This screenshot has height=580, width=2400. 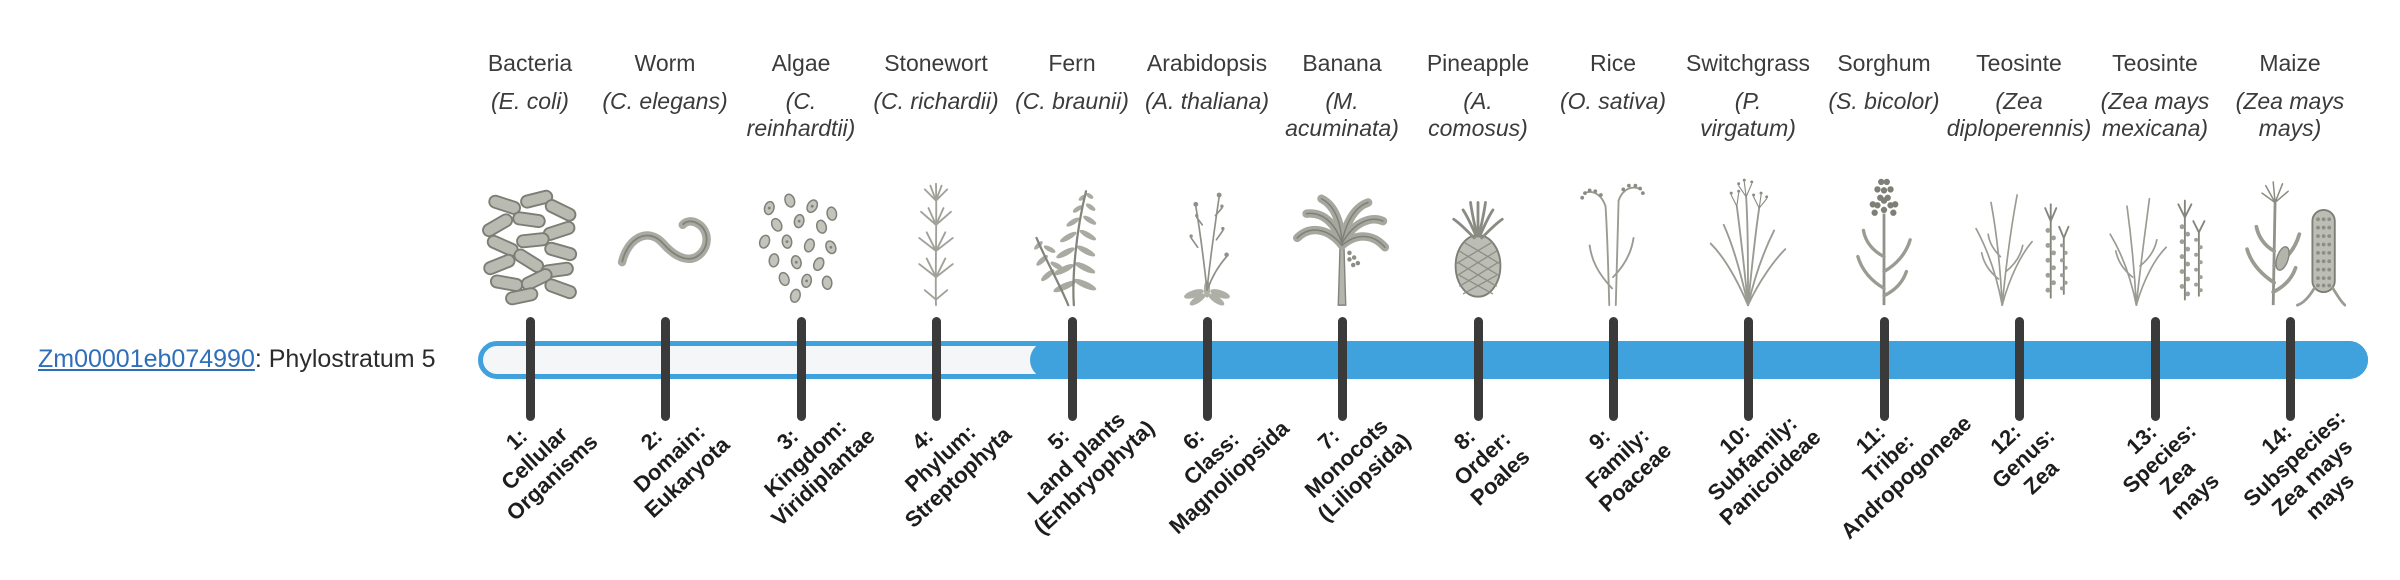 What do you see at coordinates (2290, 237) in the screenshot?
I see `maize-icon` at bounding box center [2290, 237].